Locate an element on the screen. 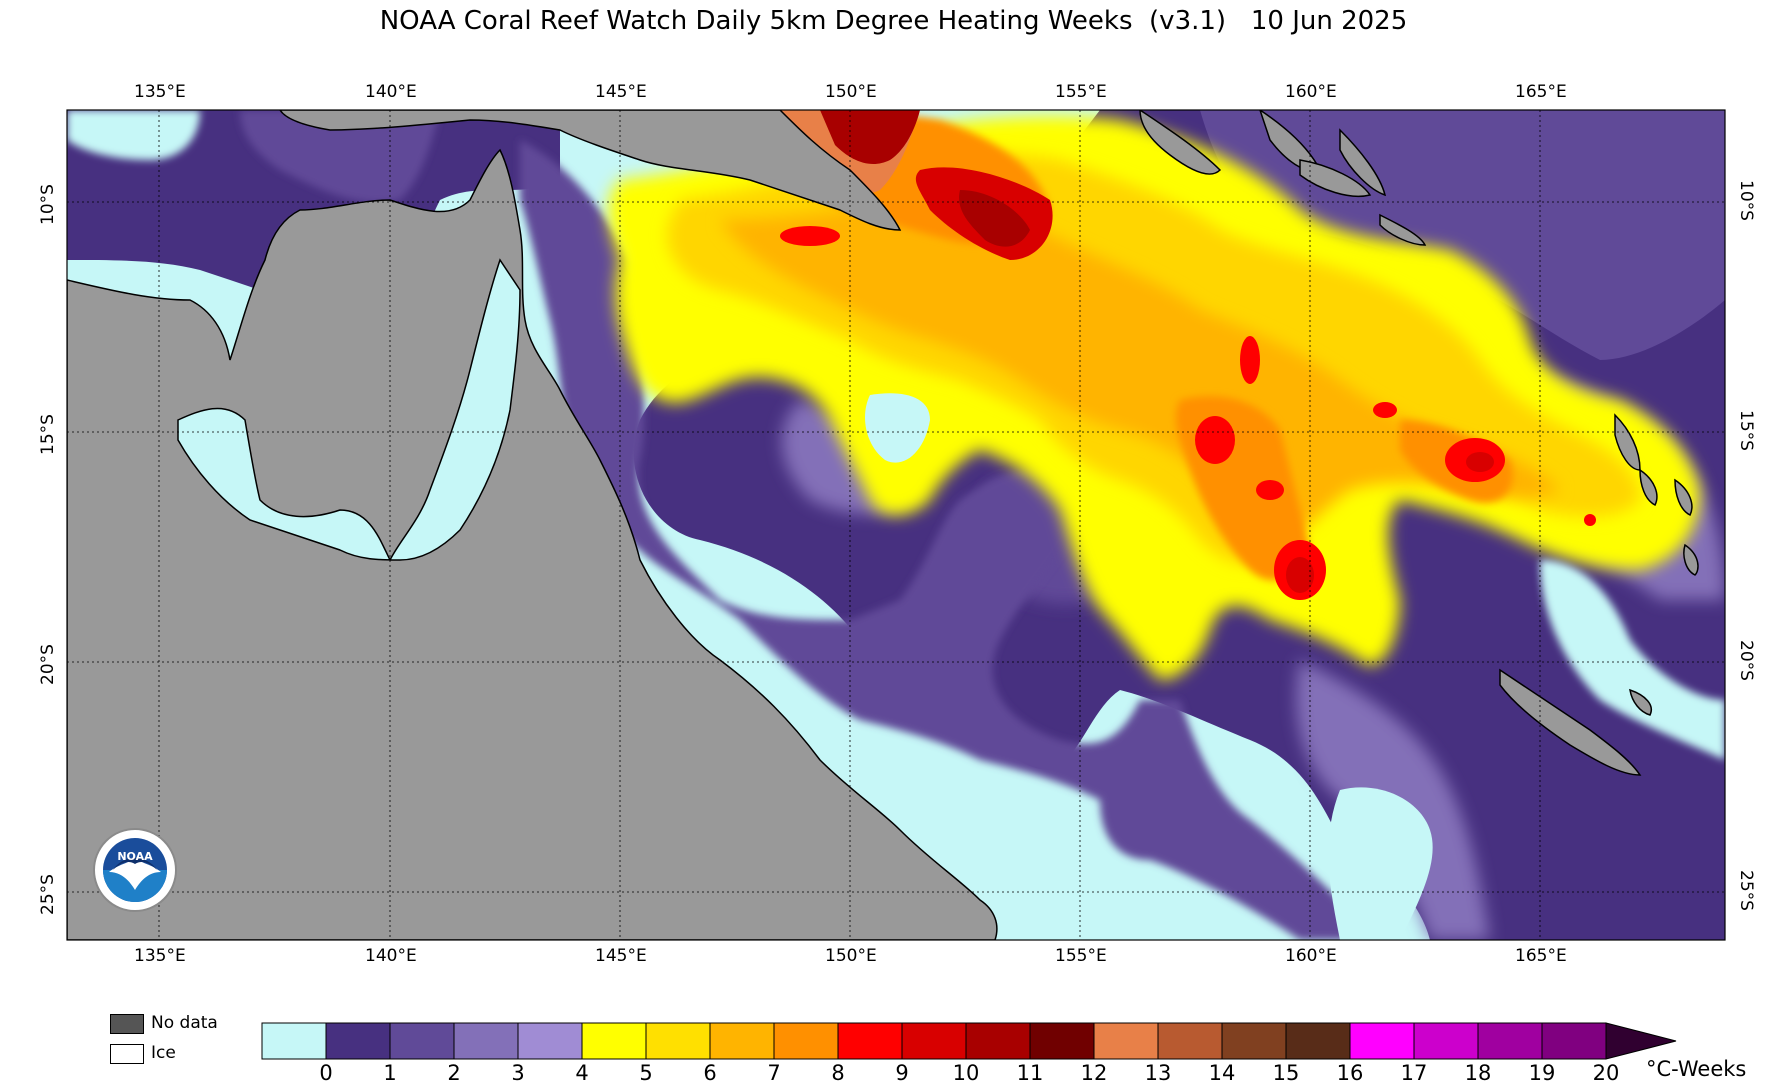 This screenshot has height=1086, width=1787. lat-tick-left: 15°S is located at coordinates (48, 434).